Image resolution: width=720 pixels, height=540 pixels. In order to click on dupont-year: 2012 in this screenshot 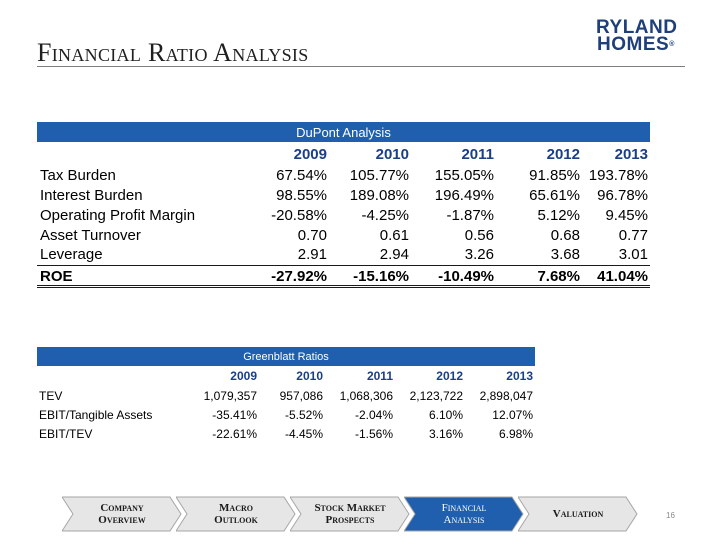, I will do `click(539, 153)`.